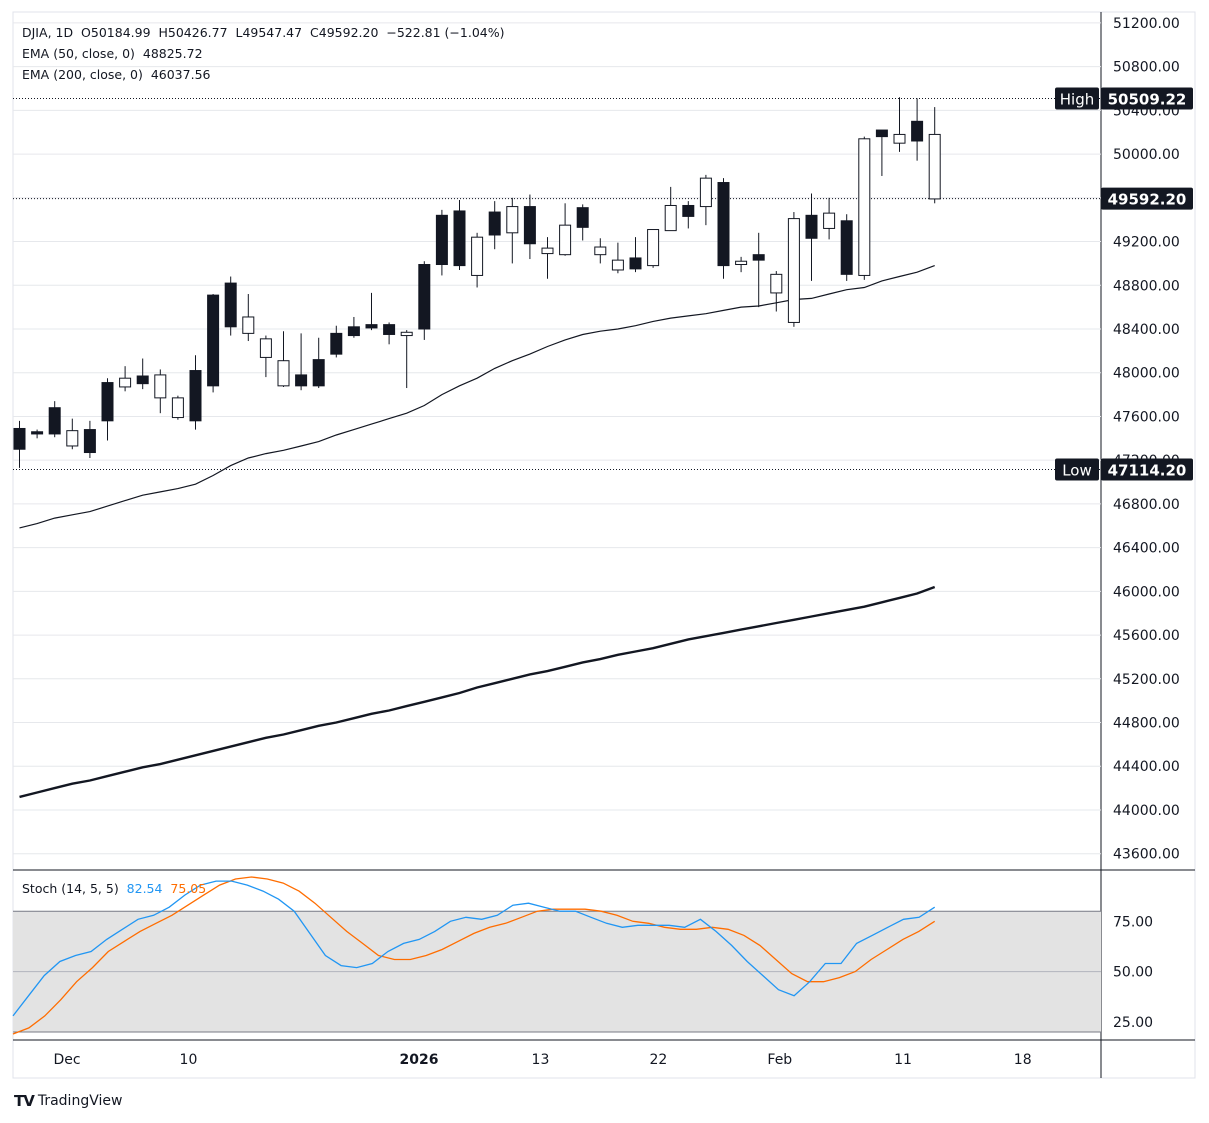 This screenshot has width=1209, height=1123. I want to click on high-value: H50426.77, so click(193, 32).